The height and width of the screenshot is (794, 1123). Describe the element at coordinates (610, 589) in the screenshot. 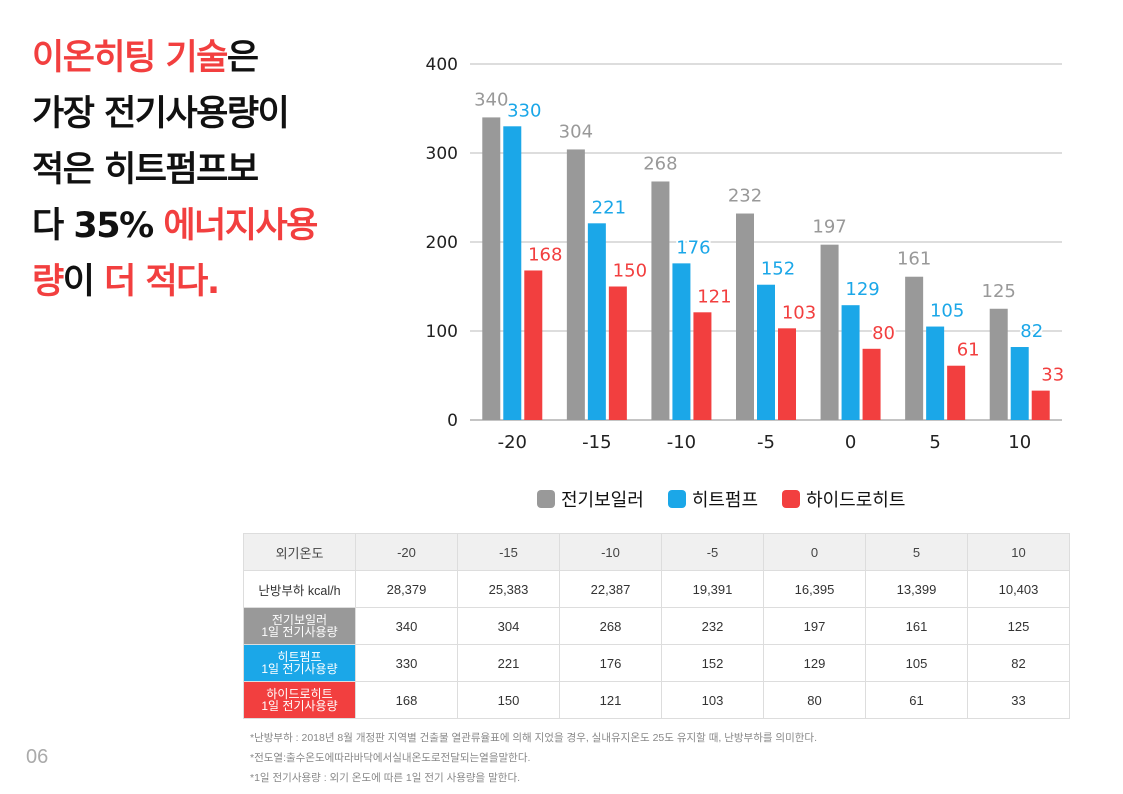

I see `table-cell: 22,387` at that location.